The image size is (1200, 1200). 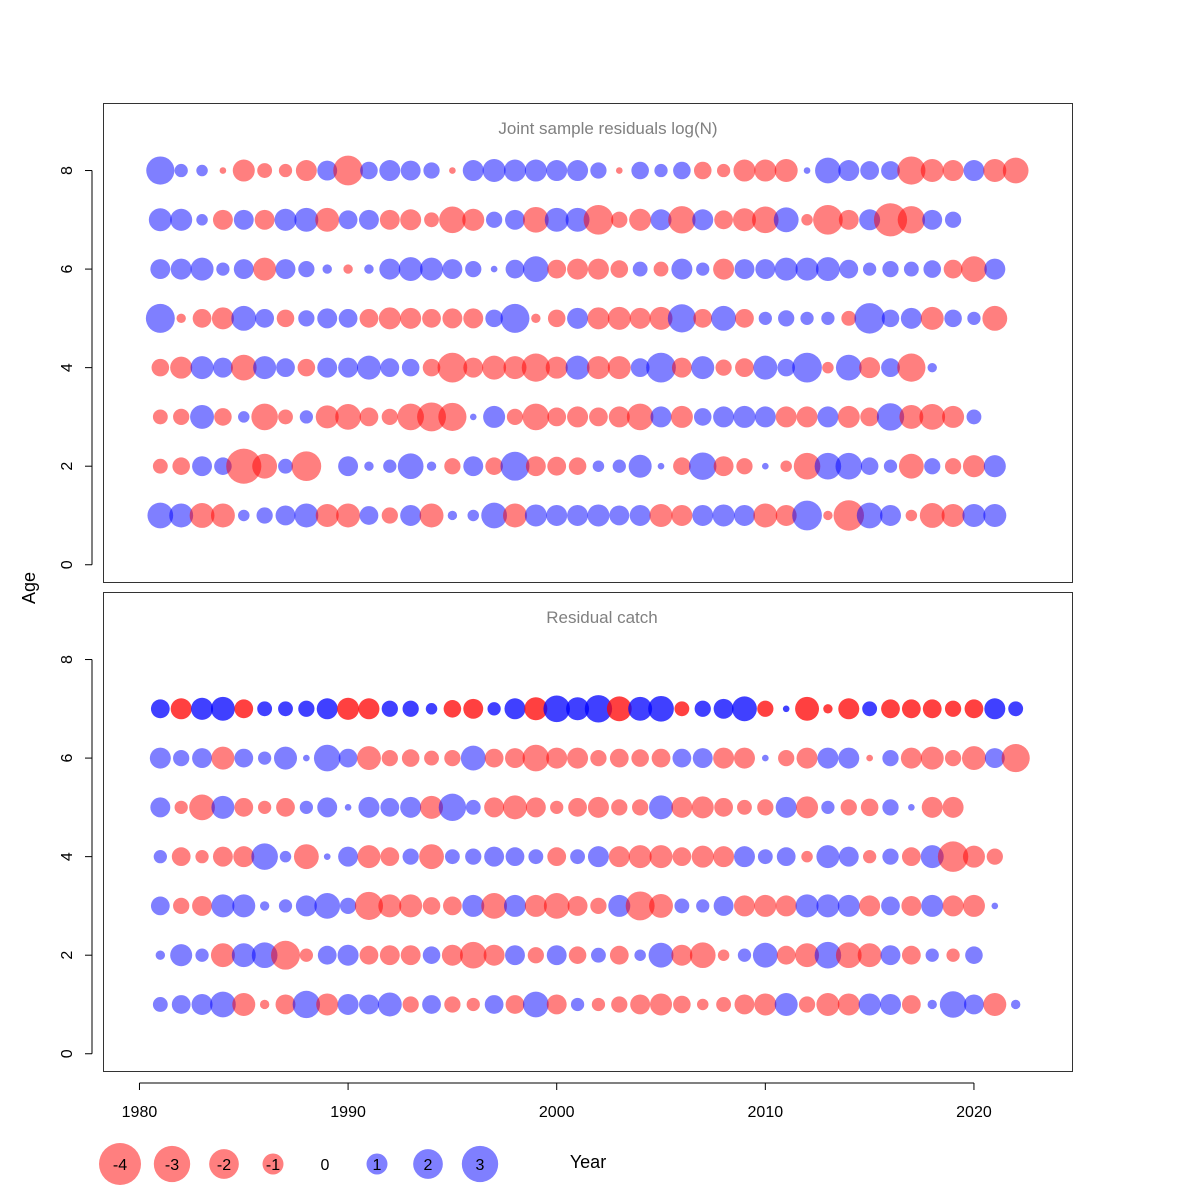 What do you see at coordinates (172, 1165) in the screenshot?
I see `legend-label: -3` at bounding box center [172, 1165].